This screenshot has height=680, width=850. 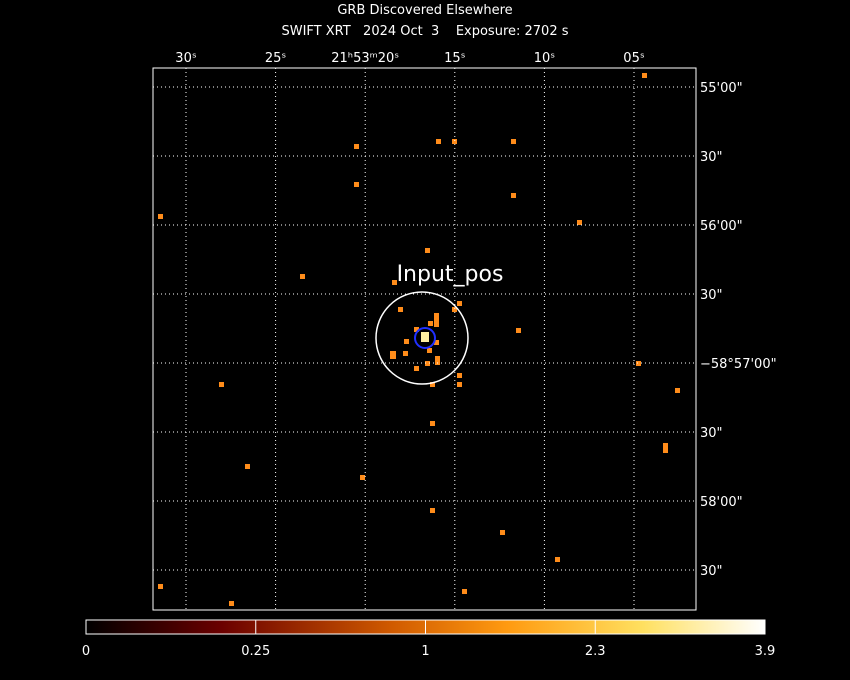 What do you see at coordinates (424, 31) in the screenshot?
I see `subtitle: SWIFT XRT 2024 Oct 3 Exposure: 2702 s` at bounding box center [424, 31].